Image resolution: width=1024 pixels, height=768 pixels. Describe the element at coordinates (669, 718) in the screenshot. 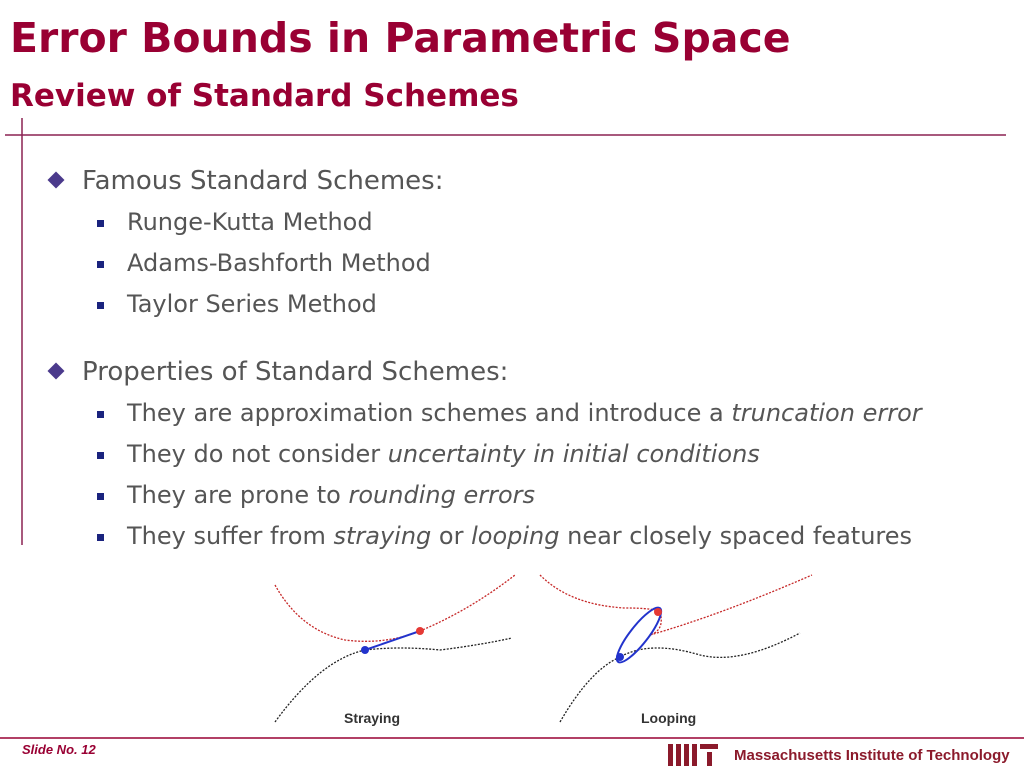

I see `caption: Looping` at that location.